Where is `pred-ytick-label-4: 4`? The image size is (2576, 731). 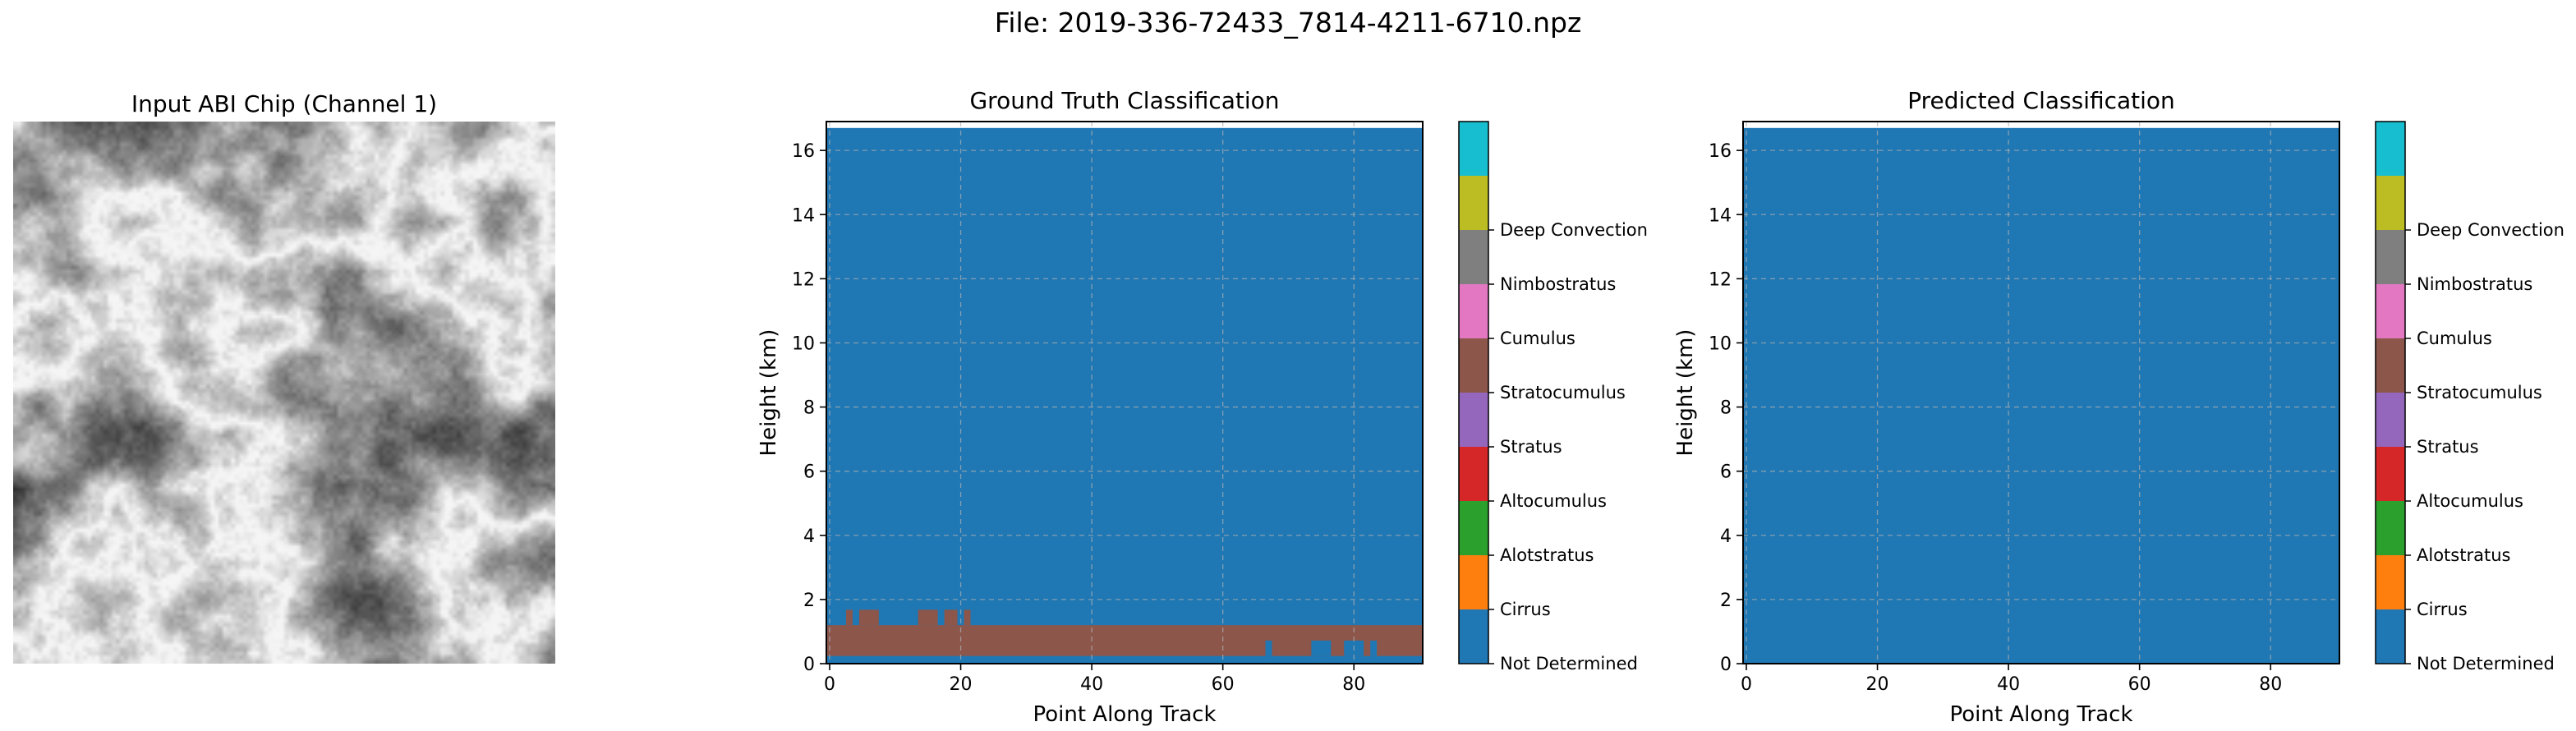 pred-ytick-label-4: 4 is located at coordinates (1726, 536).